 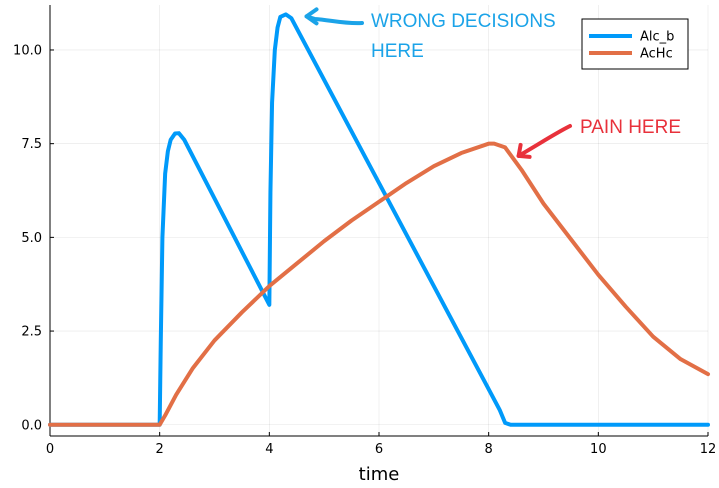 I want to click on legend: Alc_b AcHc, so click(x=635, y=44).